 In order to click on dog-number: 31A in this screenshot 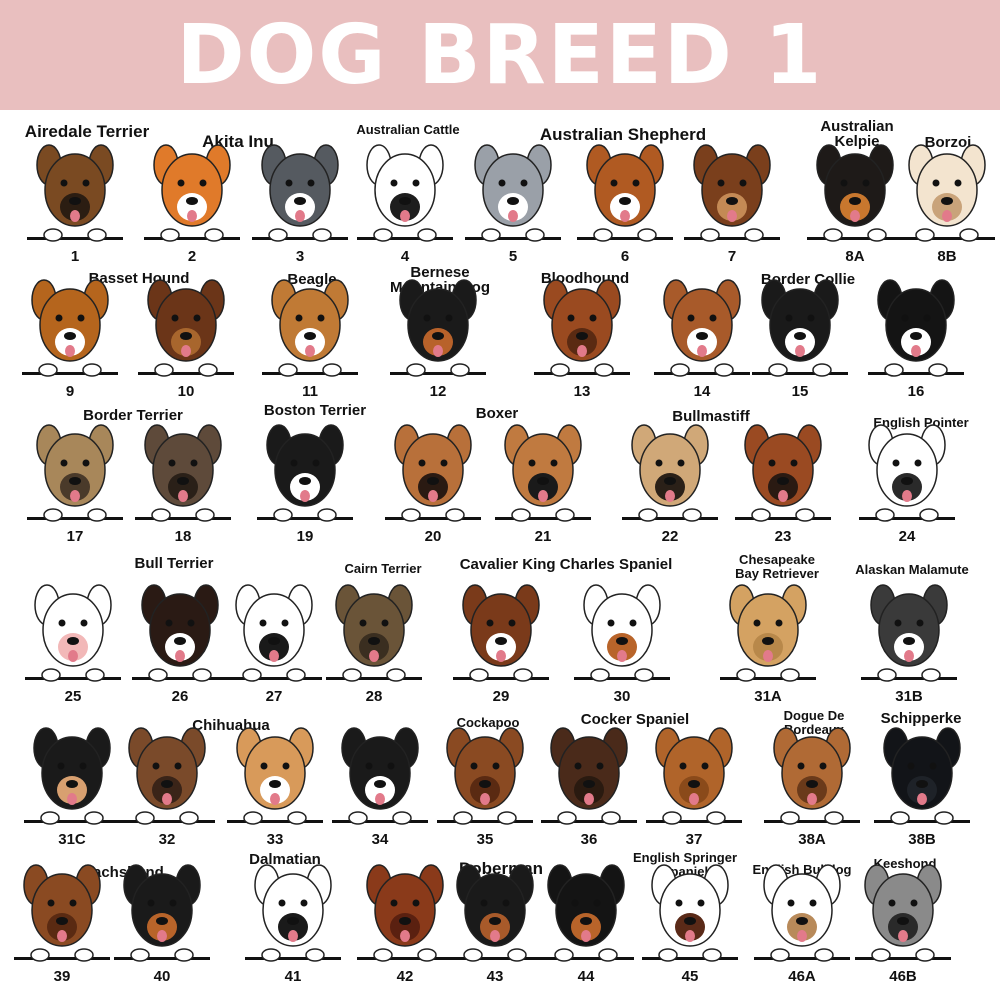, I will do `click(768, 696)`.